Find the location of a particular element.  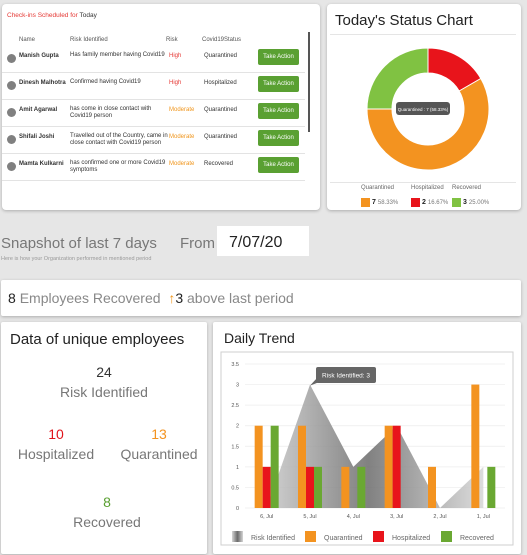

legend-count: 7 is located at coordinates (374, 202).